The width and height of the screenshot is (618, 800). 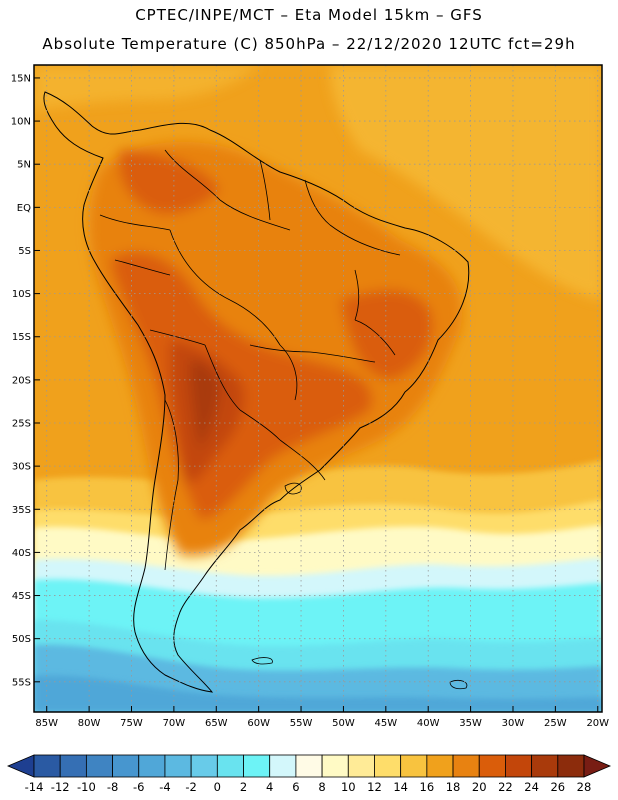 What do you see at coordinates (216, 723) in the screenshot?
I see `lon-tick-label: 65W` at bounding box center [216, 723].